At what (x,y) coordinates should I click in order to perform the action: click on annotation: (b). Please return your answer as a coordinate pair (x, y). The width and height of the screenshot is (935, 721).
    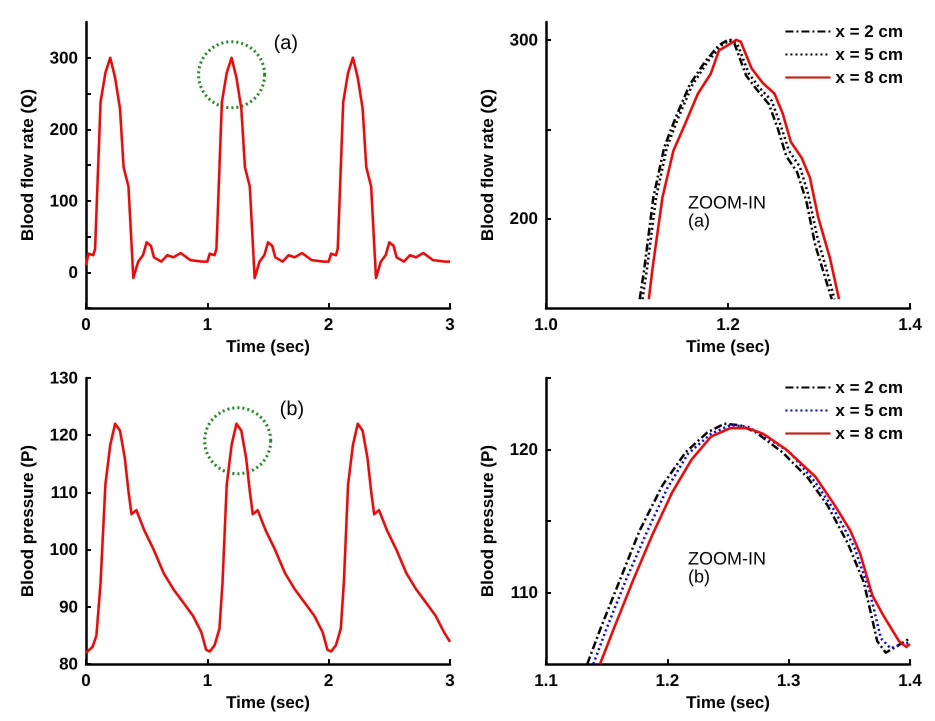
    Looking at the image, I should click on (292, 409).